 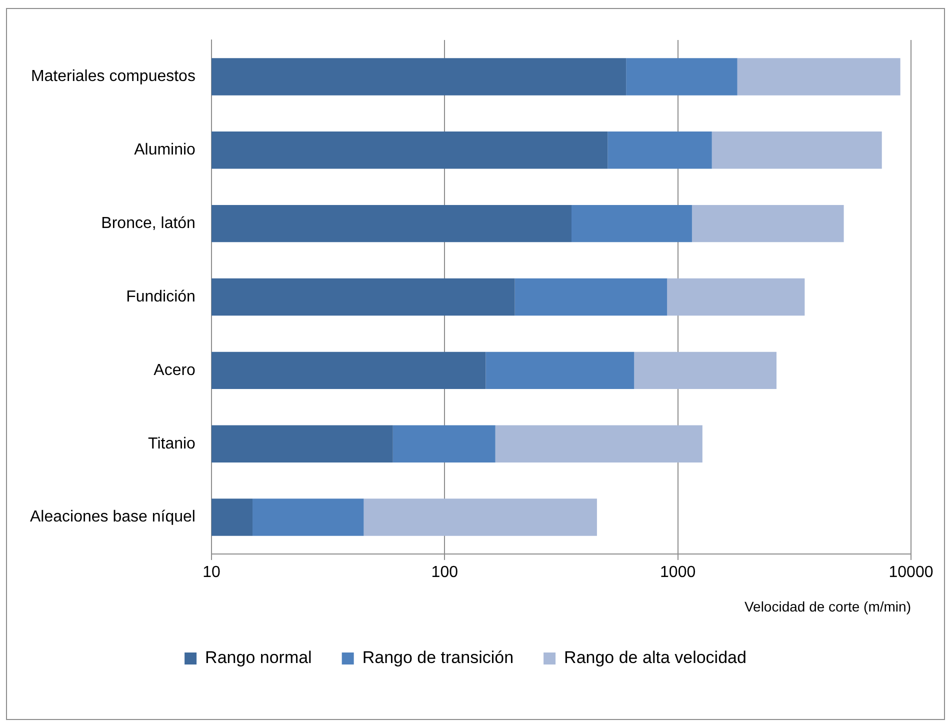 What do you see at coordinates (678, 573) in the screenshot?
I see `x-tick-label: 1000` at bounding box center [678, 573].